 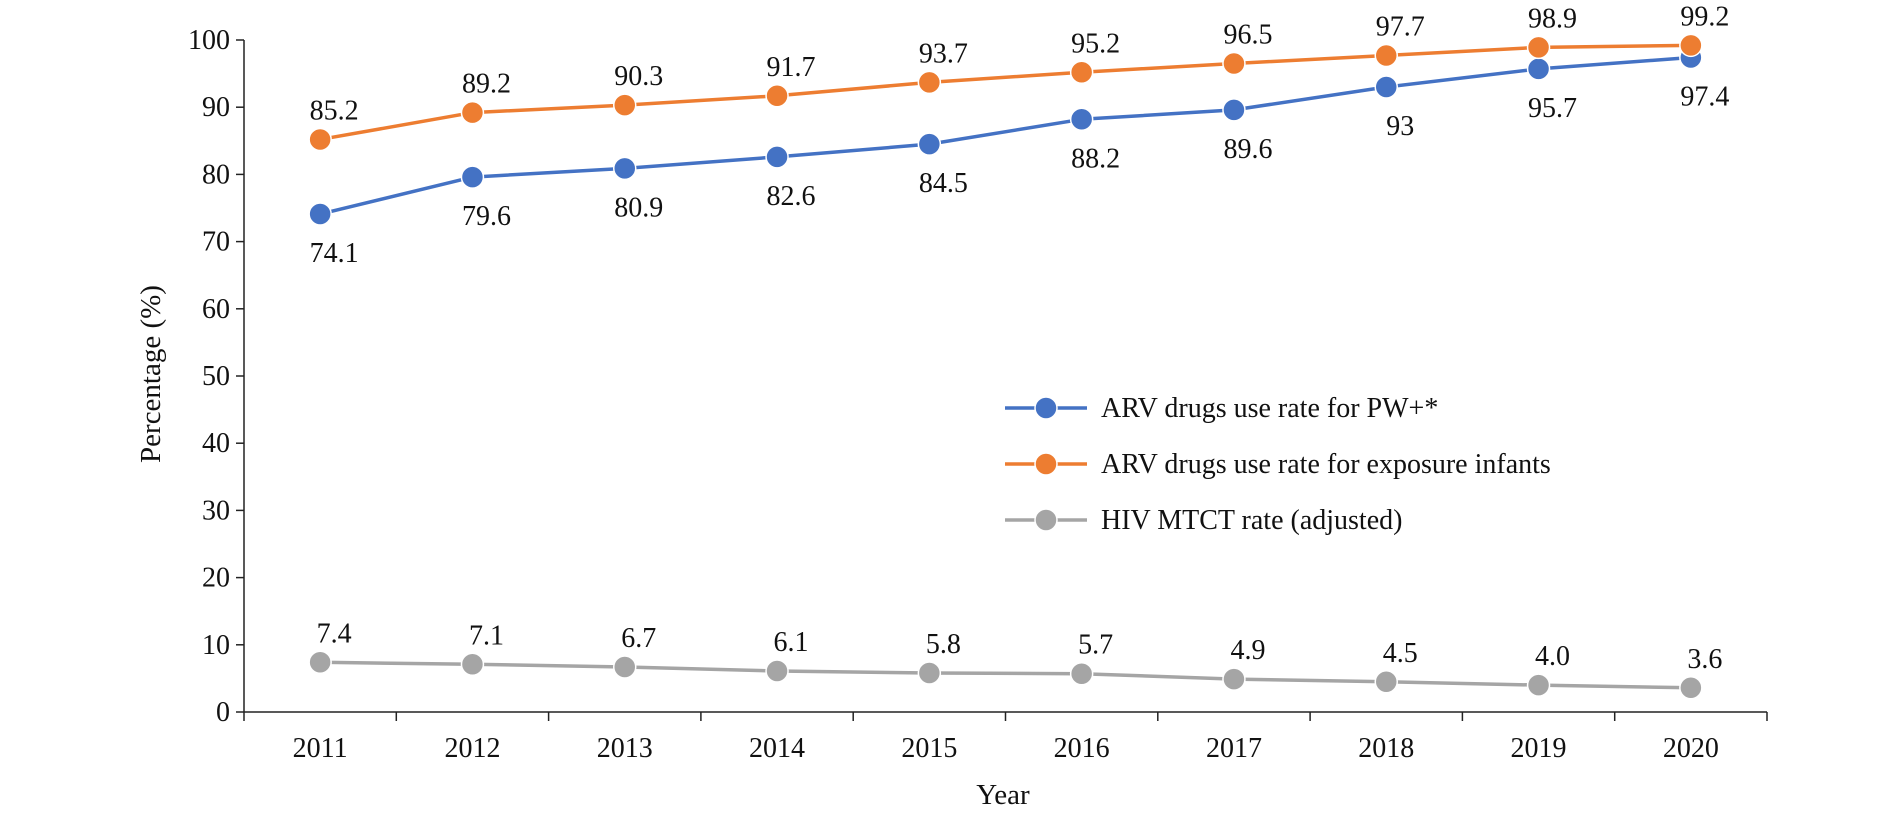 I want to click on data-label: 5.7, so click(x=1095, y=645).